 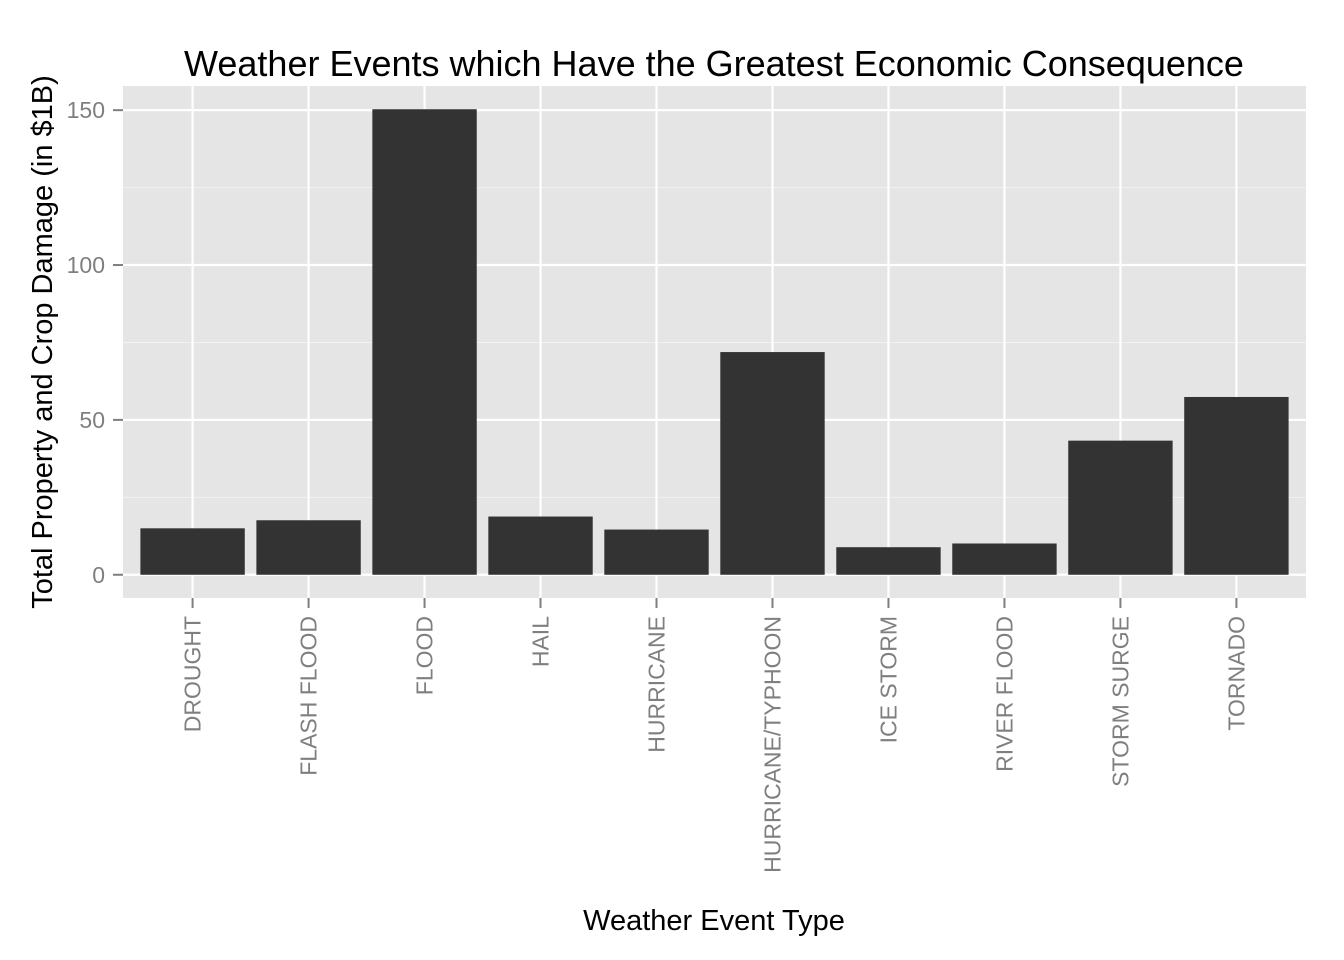 I want to click on y-tick-label: 100, so click(x=86, y=265).